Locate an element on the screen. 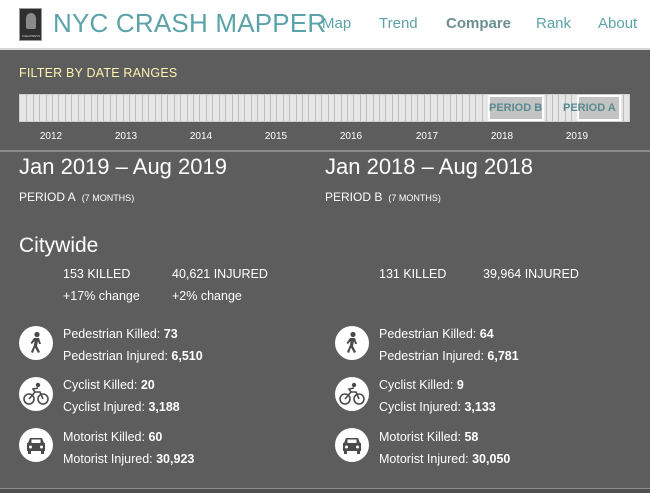  logo-text: CHEAPBESS is located at coordinates (31, 36).